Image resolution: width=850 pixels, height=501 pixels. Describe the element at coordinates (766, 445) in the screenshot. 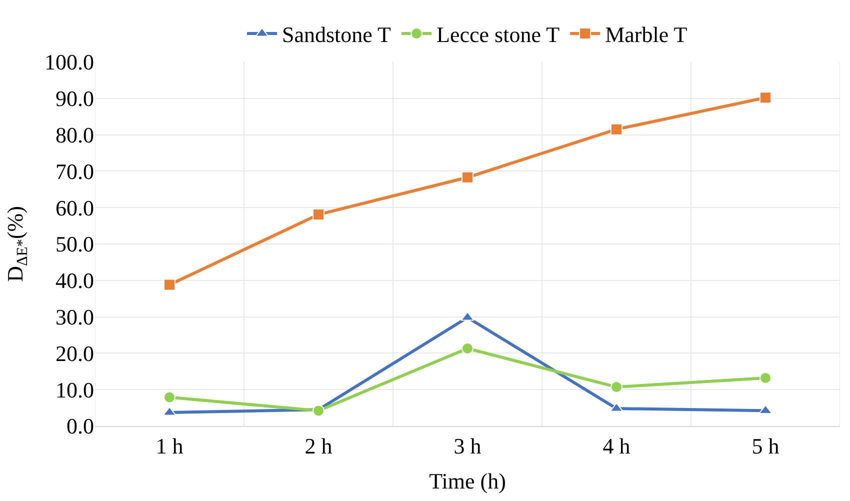

I see `x-tick-label: 5 h` at that location.